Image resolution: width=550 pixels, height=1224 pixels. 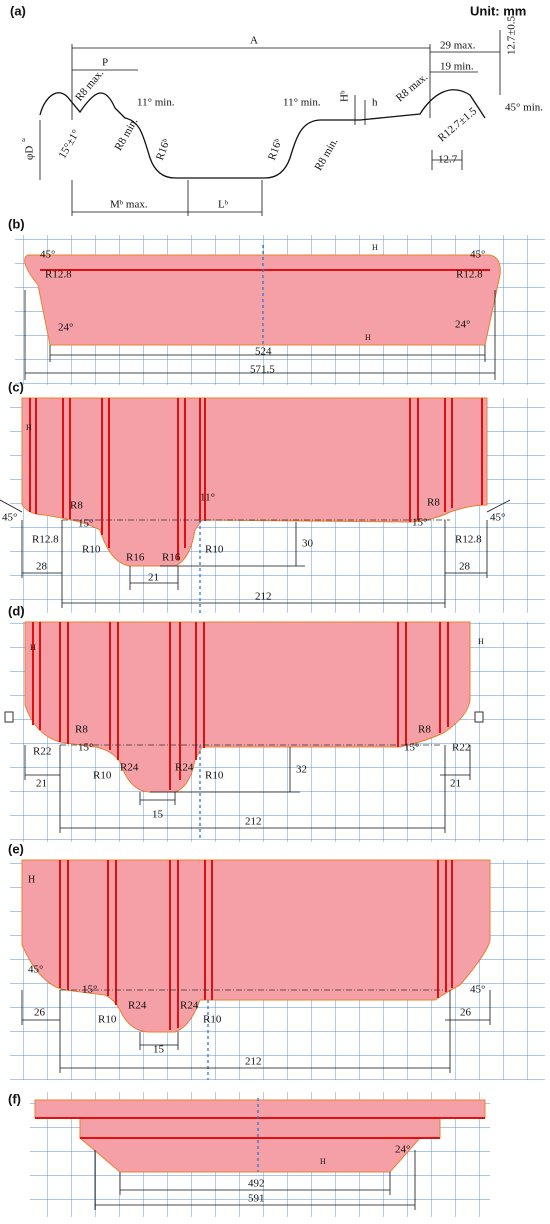 I want to click on panel-label: (c), so click(x=16, y=386).